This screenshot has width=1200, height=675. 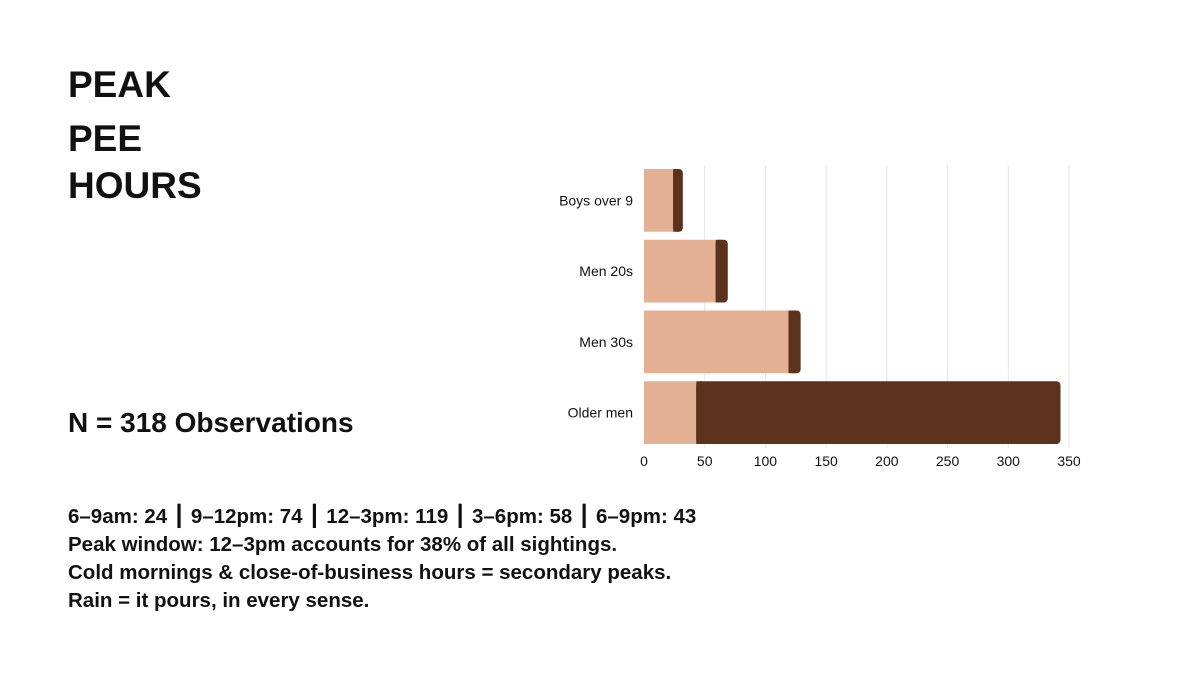 I want to click on observations-count: N = 318 Observations, so click(x=211, y=422).